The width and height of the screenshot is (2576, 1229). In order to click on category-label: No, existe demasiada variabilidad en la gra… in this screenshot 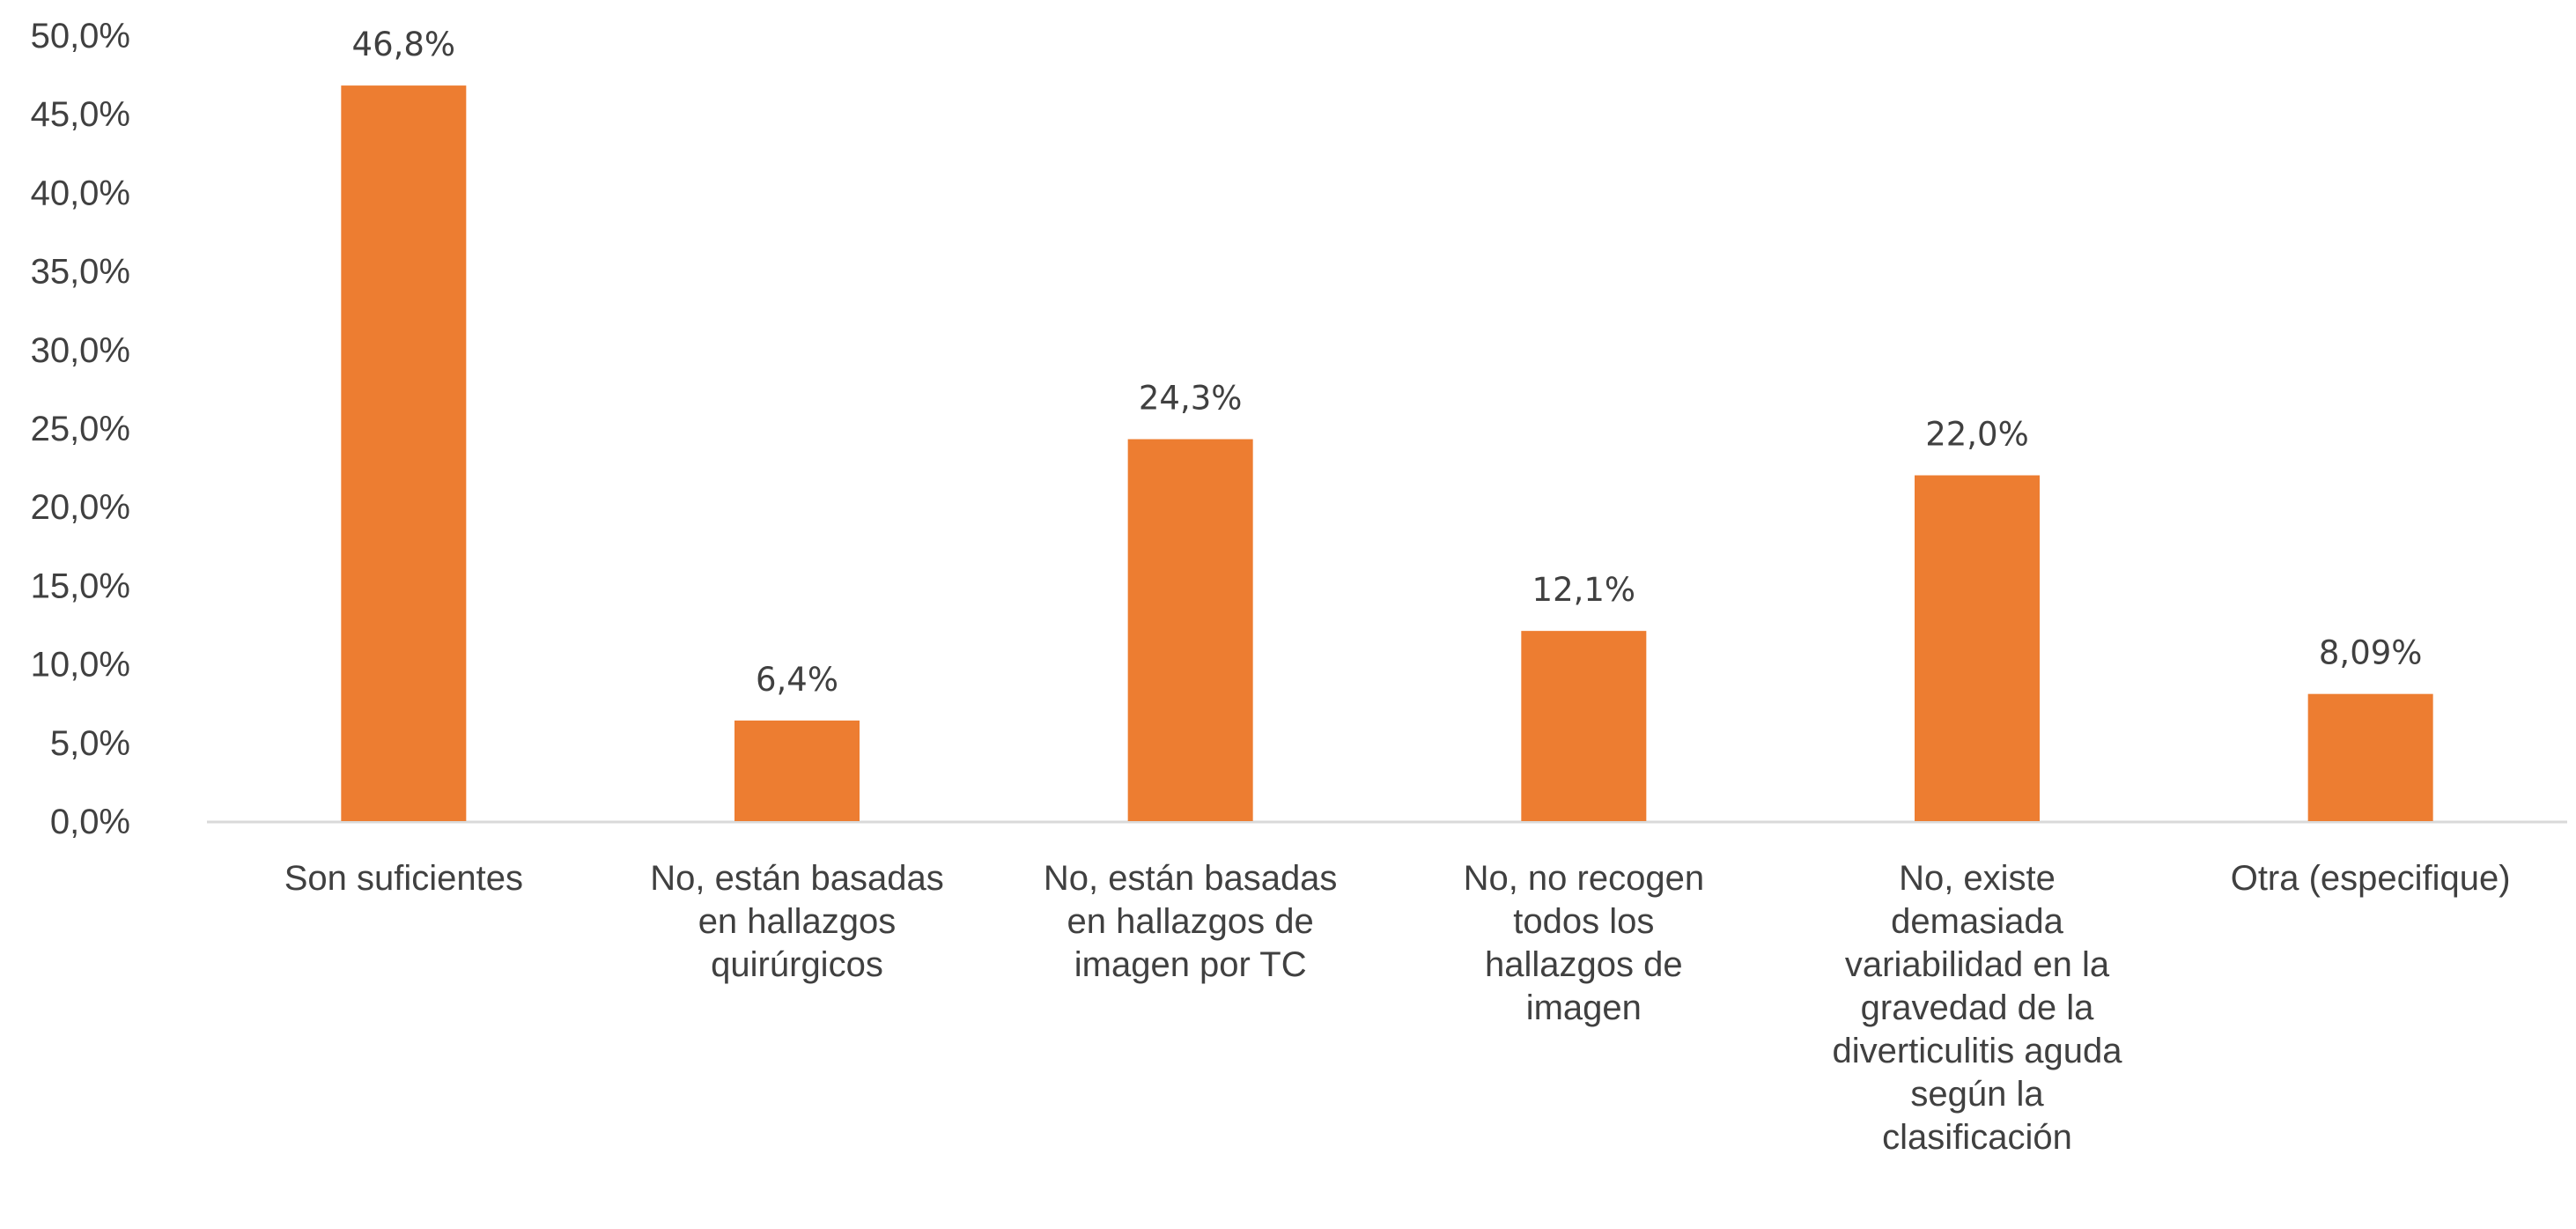, I will do `click(1977, 1008)`.